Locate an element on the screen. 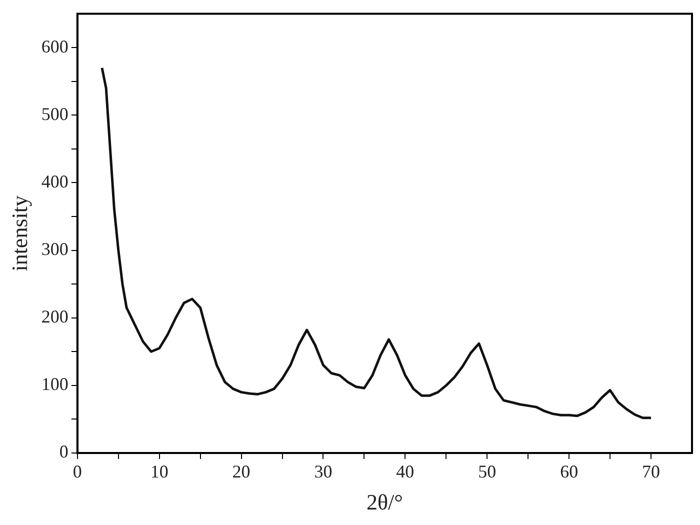  y-tick-label: 100 is located at coordinates (54, 384).